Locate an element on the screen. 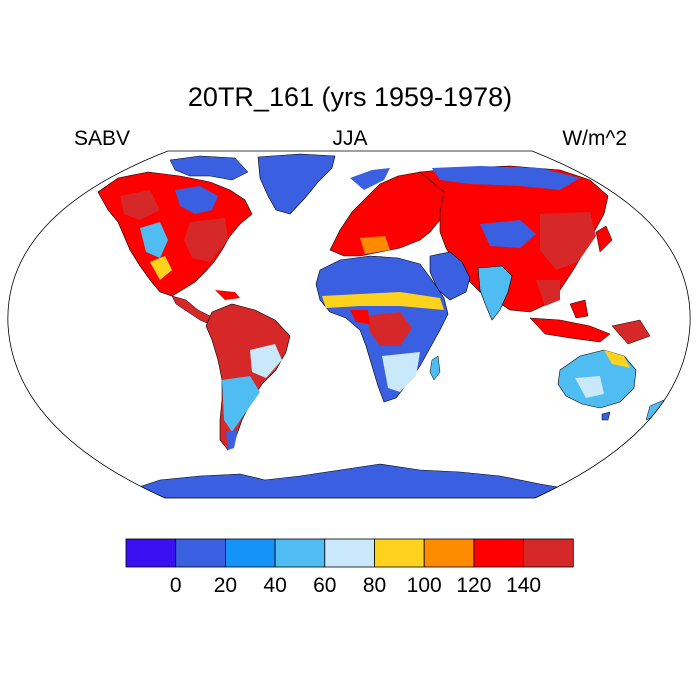 The height and width of the screenshot is (700, 700). season-label: JJA is located at coordinates (350, 138).